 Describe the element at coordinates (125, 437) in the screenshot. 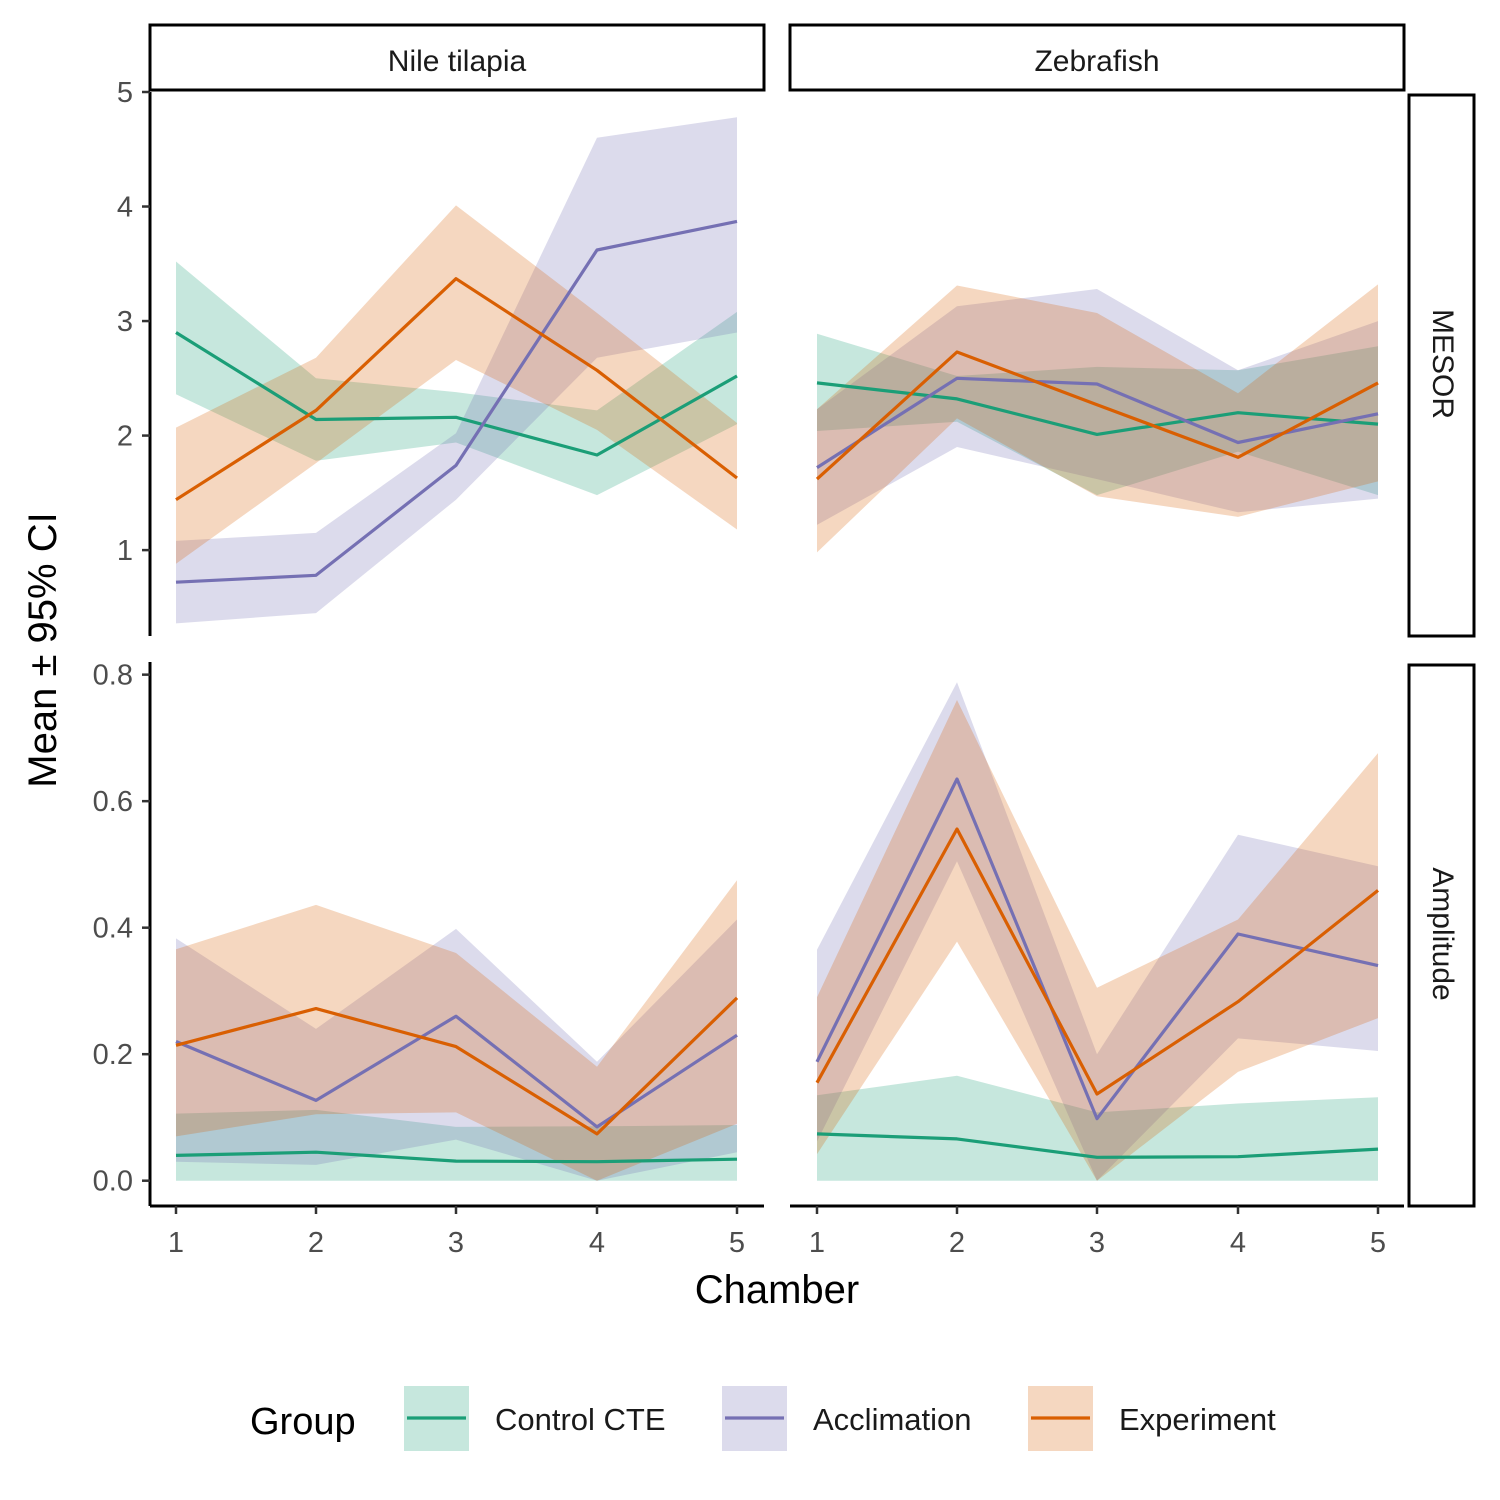

I see `y-tick-label: 2` at that location.